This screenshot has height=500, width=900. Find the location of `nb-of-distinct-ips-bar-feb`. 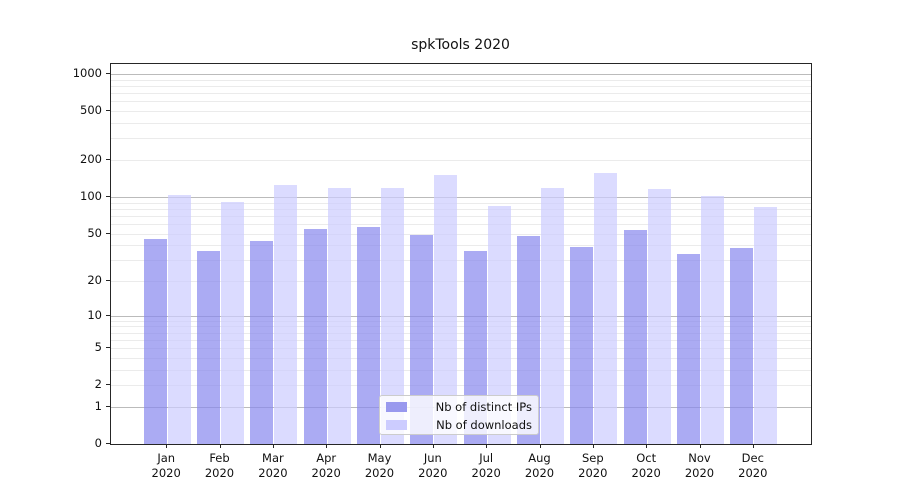

nb-of-distinct-ips-bar-feb is located at coordinates (208, 347).